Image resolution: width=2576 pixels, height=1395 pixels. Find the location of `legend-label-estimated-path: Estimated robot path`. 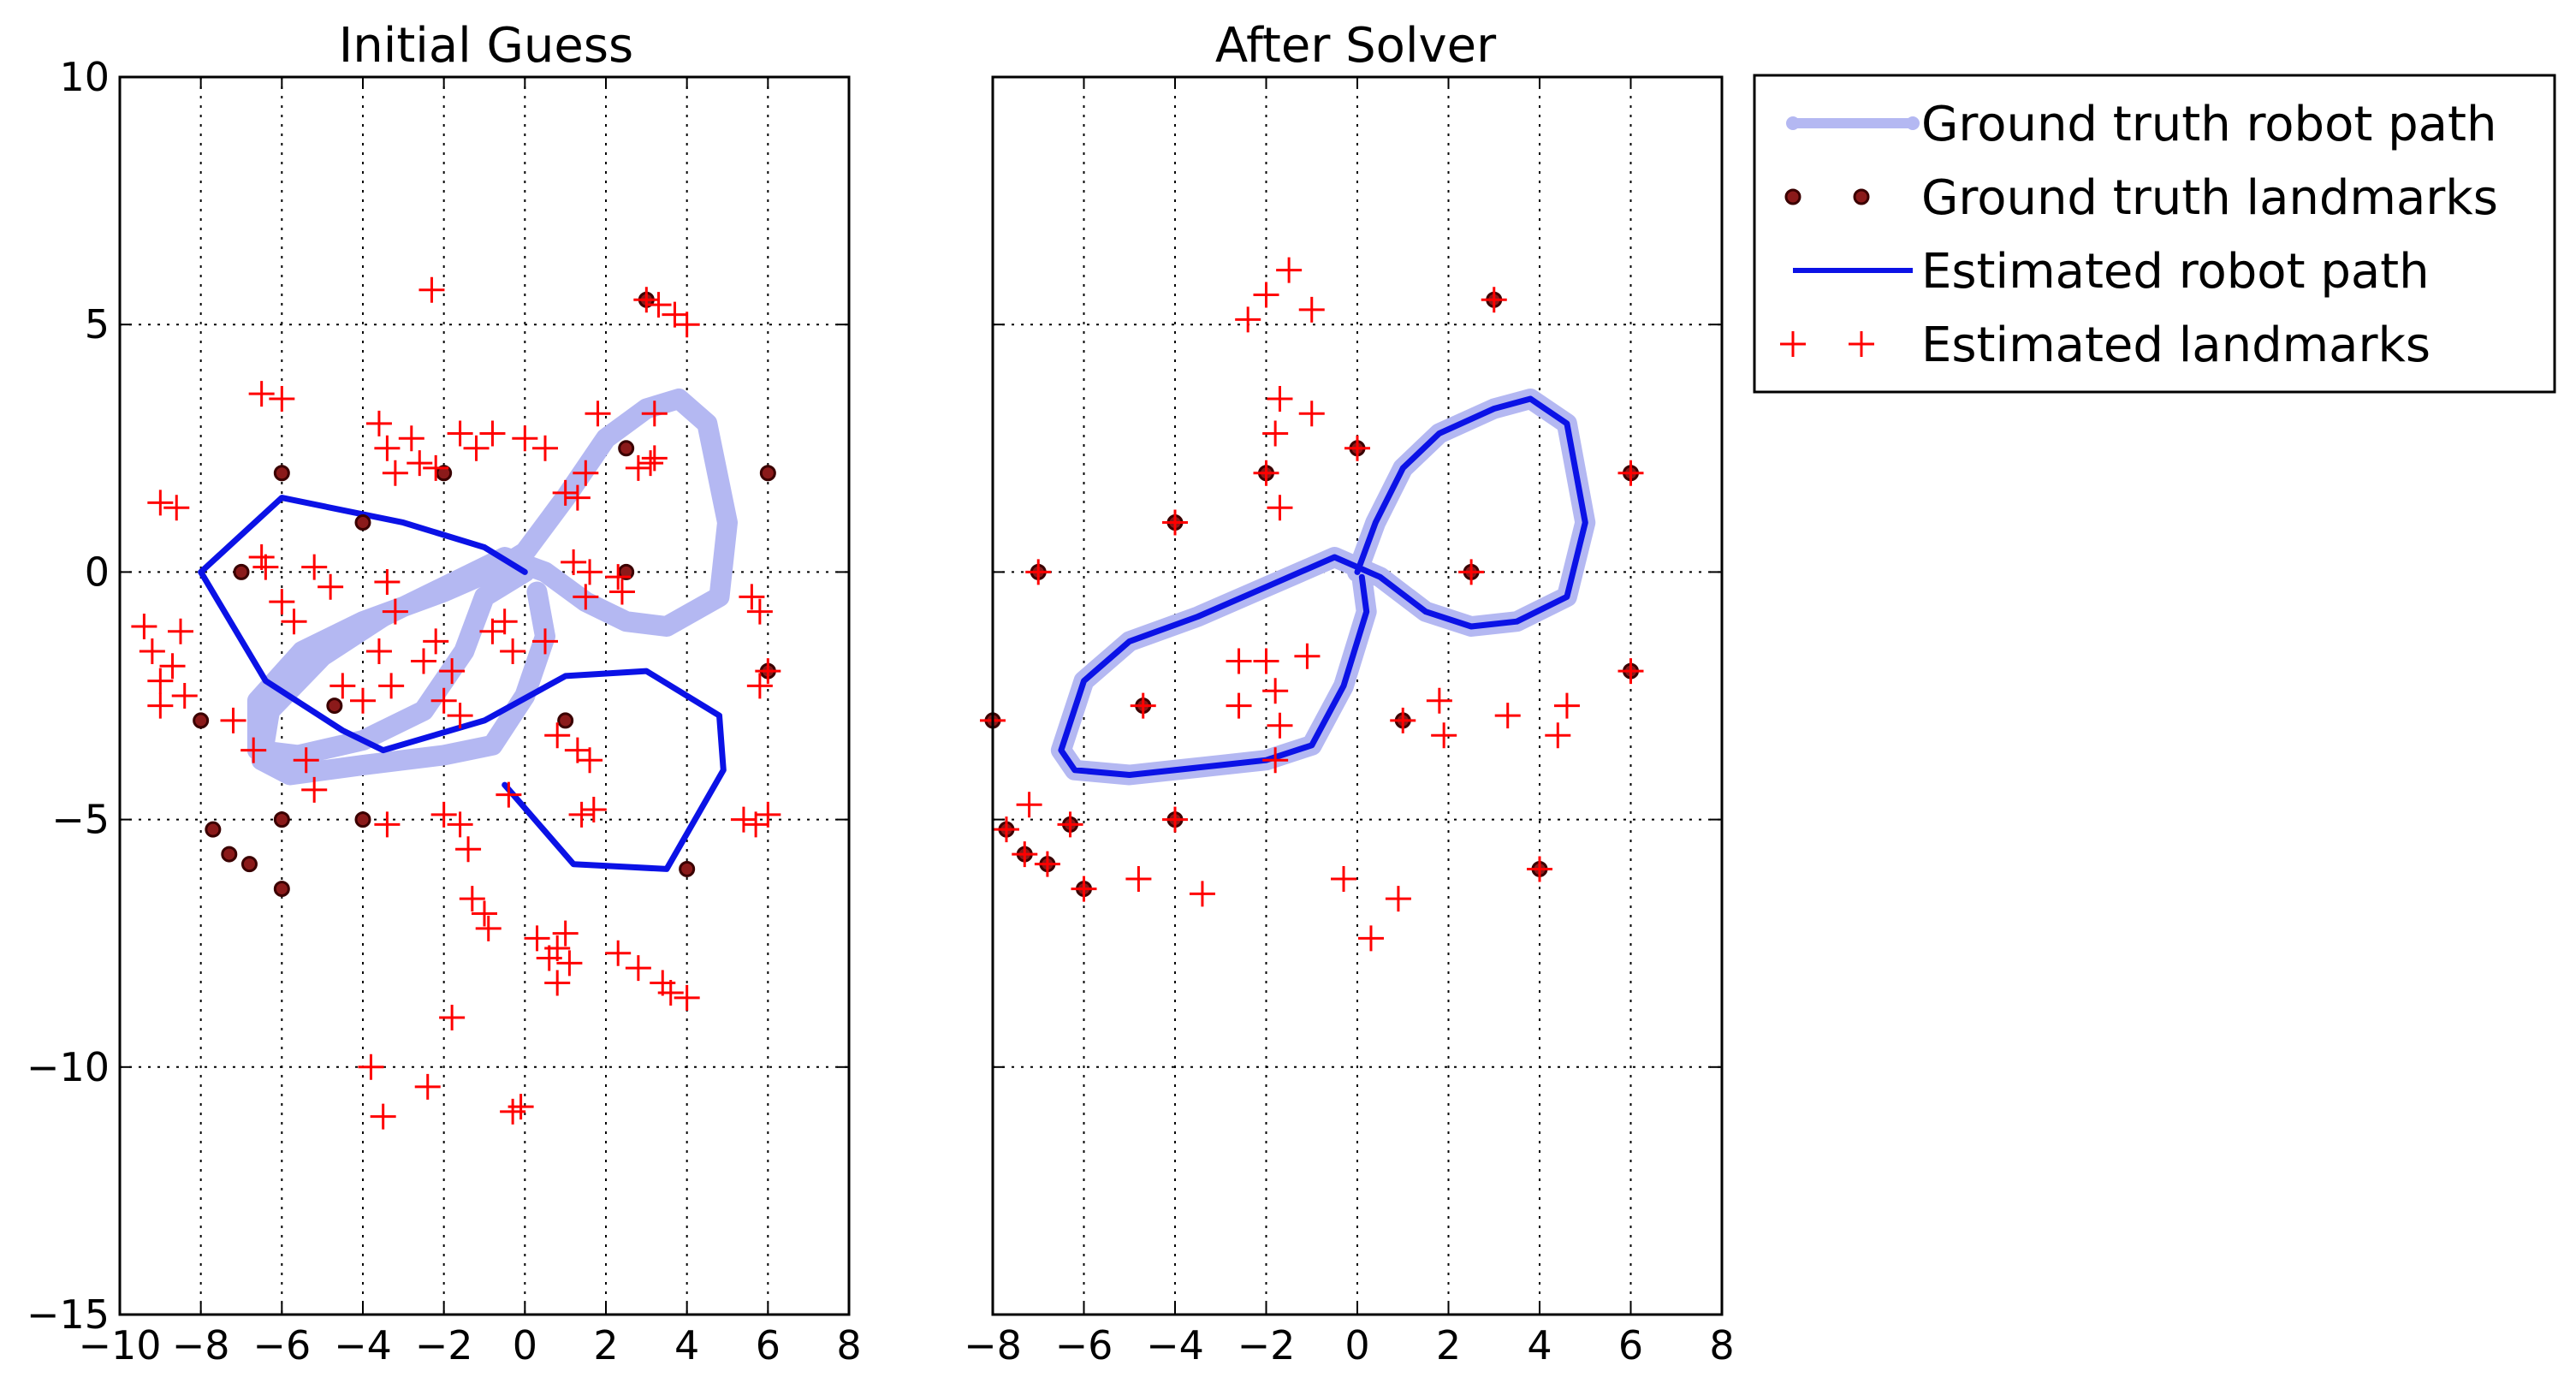

legend-label-estimated-path: Estimated robot path is located at coordinates (2175, 272).